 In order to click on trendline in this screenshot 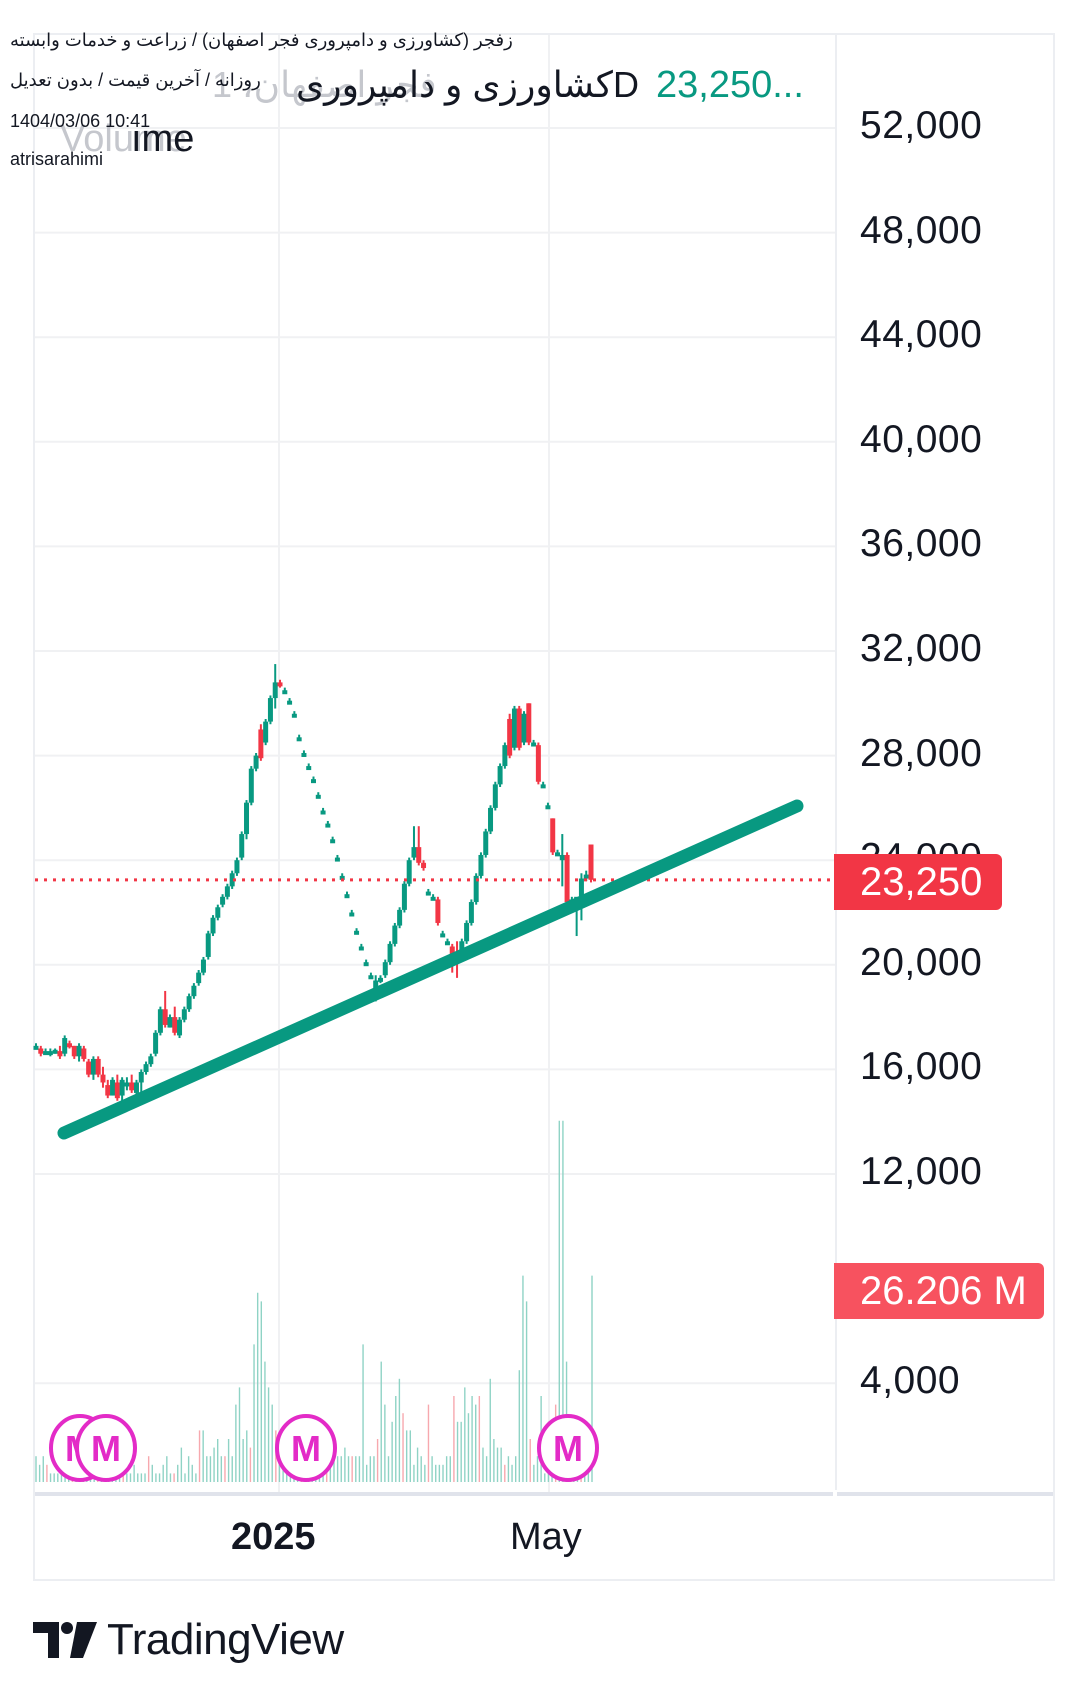, I will do `click(430, 969)`.